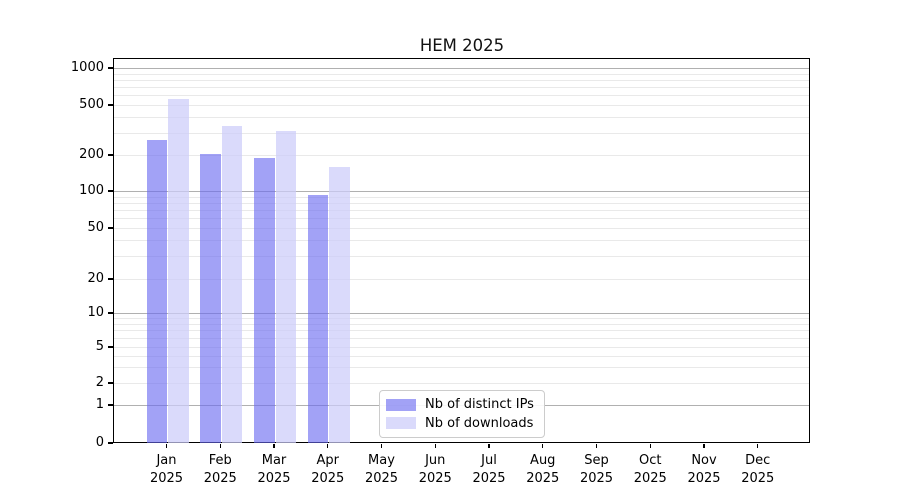 This screenshot has width=900, height=500. I want to click on x-tick-label: Oct 2025, so click(650, 469).